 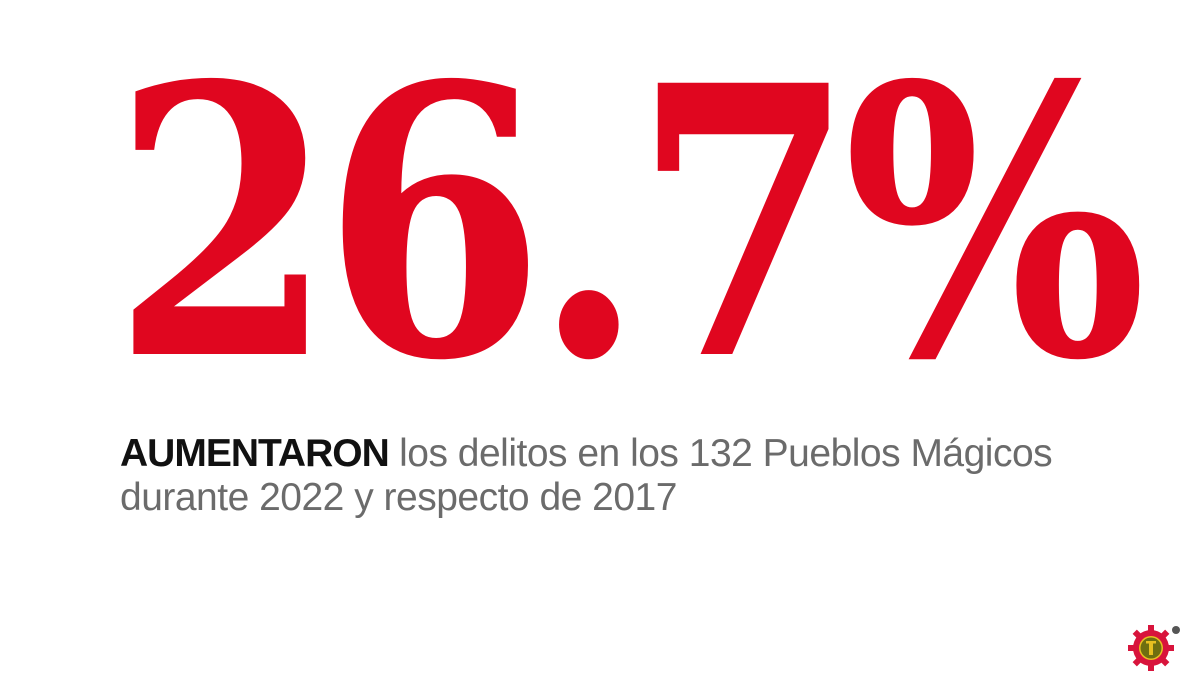 What do you see at coordinates (720, 453) in the screenshot?
I see `caption-line1: los delitos en los 132 Pueblos Mágicos` at bounding box center [720, 453].